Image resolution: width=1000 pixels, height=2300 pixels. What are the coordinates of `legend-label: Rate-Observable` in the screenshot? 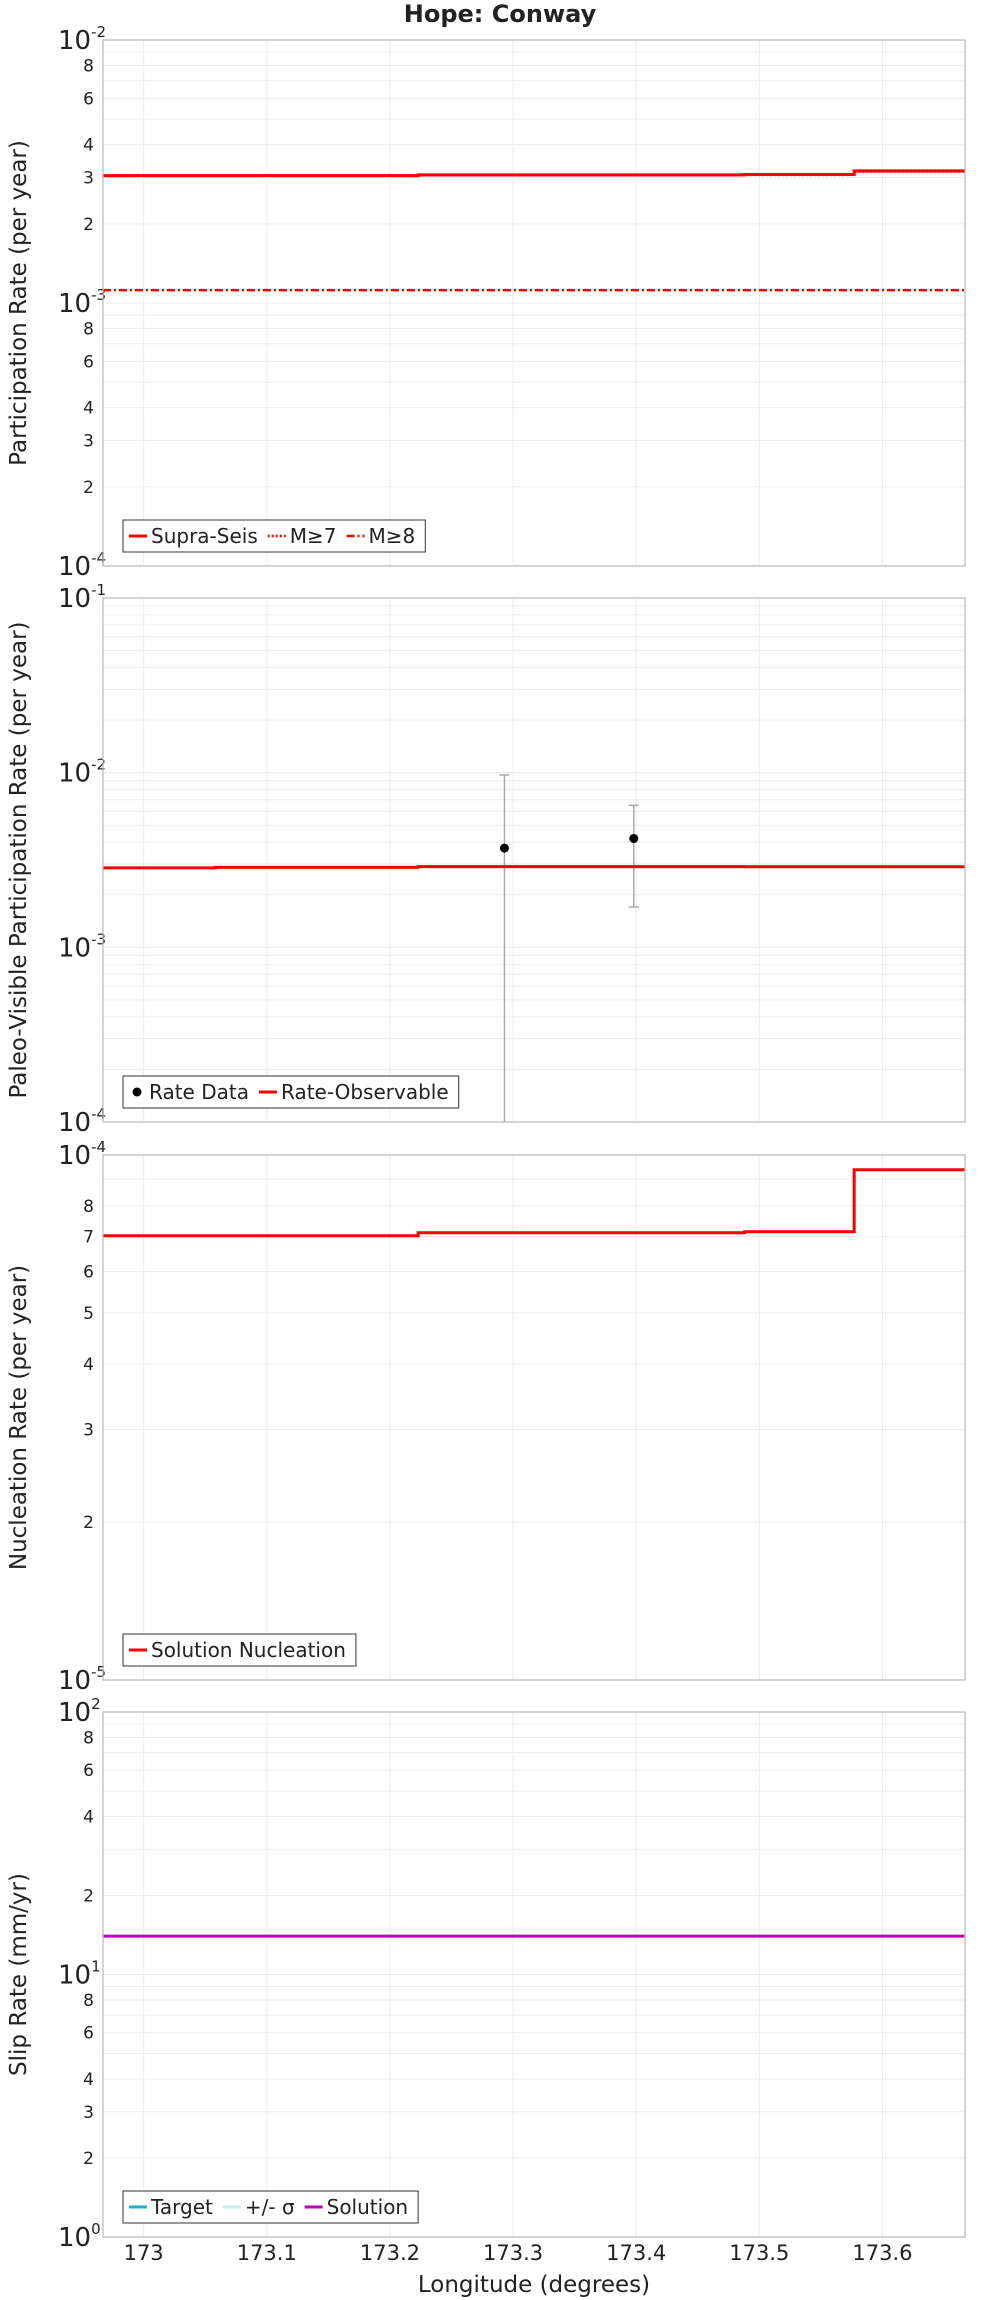 It's located at (365, 1092).